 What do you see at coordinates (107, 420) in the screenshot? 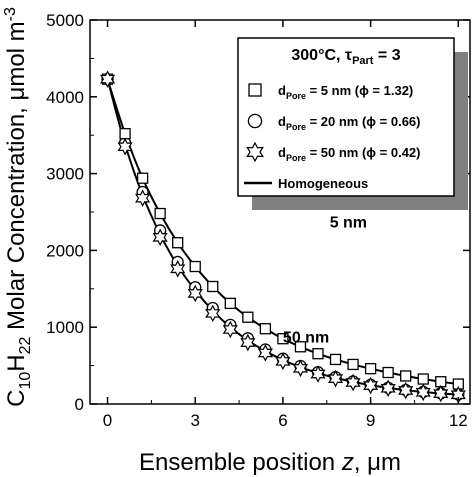
I see `x-tick-label: 0` at bounding box center [107, 420].